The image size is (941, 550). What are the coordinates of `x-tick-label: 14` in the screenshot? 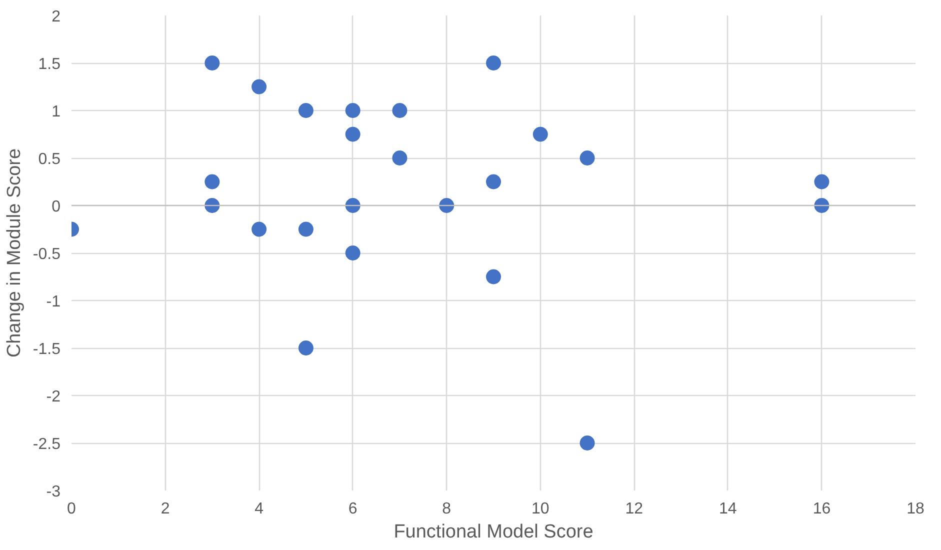 It's located at (728, 509).